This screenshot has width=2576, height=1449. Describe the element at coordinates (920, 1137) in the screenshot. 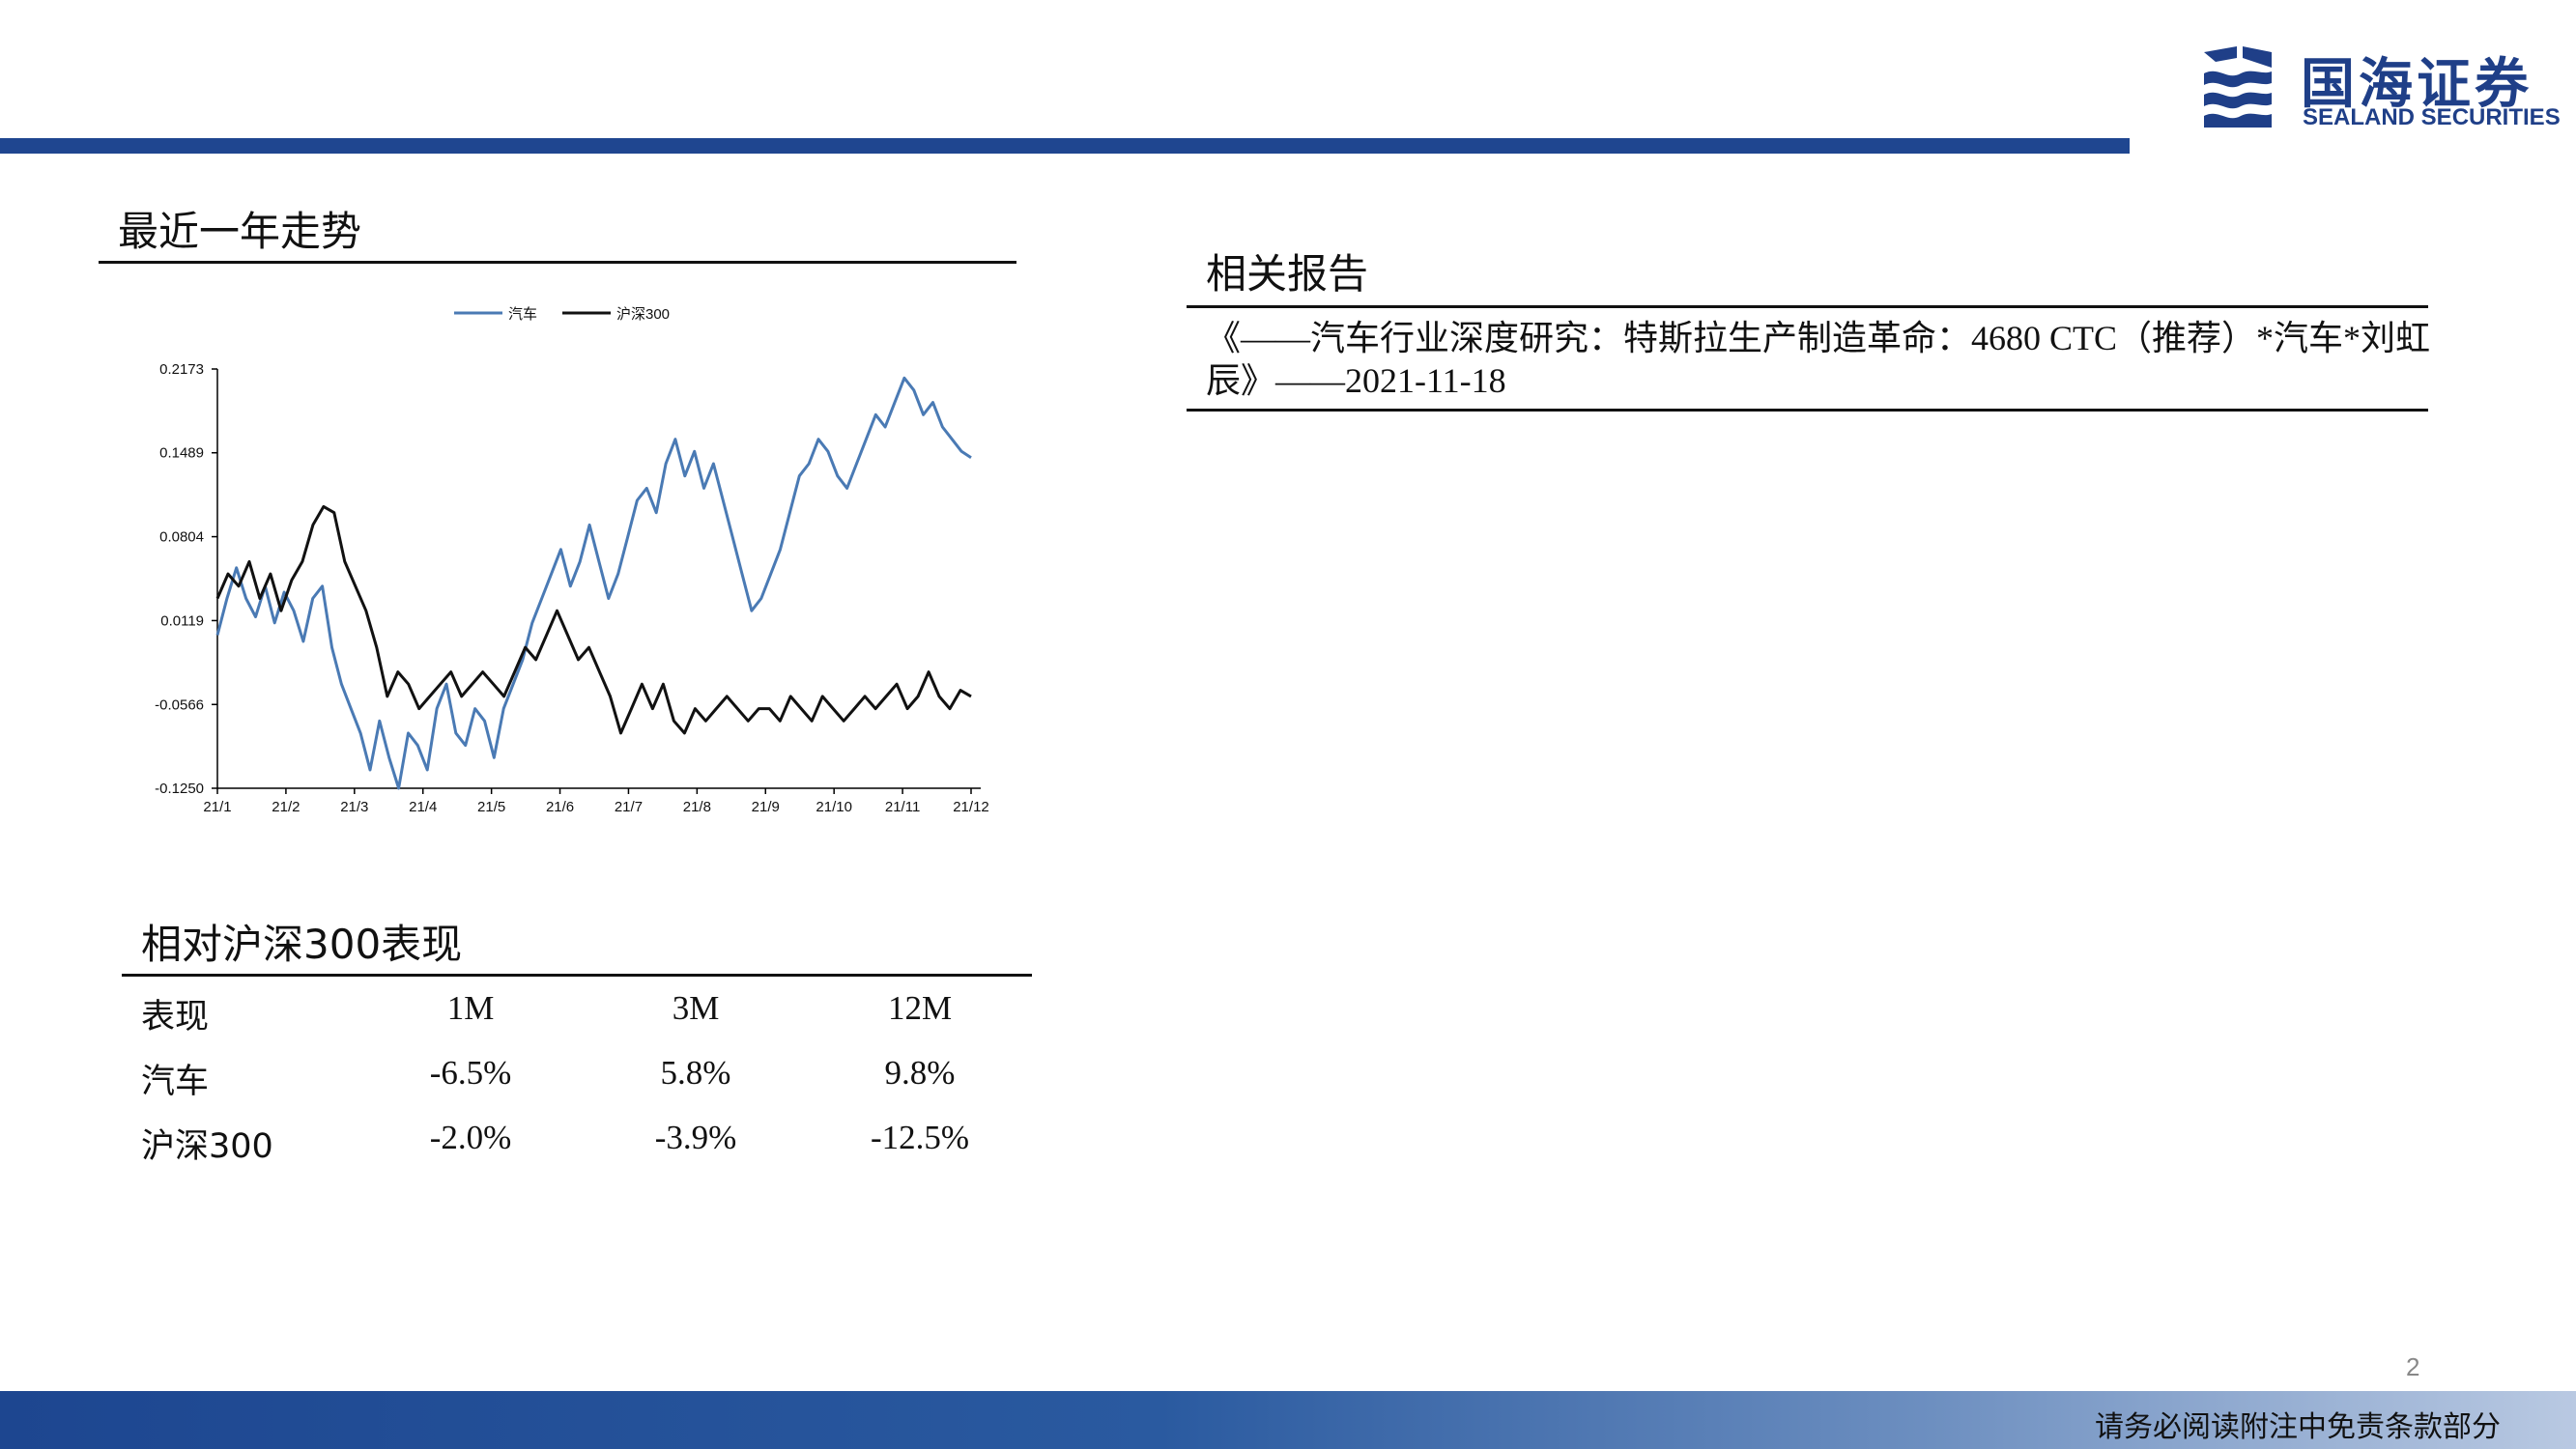

I see `perf-value-12m: -12.5%` at that location.